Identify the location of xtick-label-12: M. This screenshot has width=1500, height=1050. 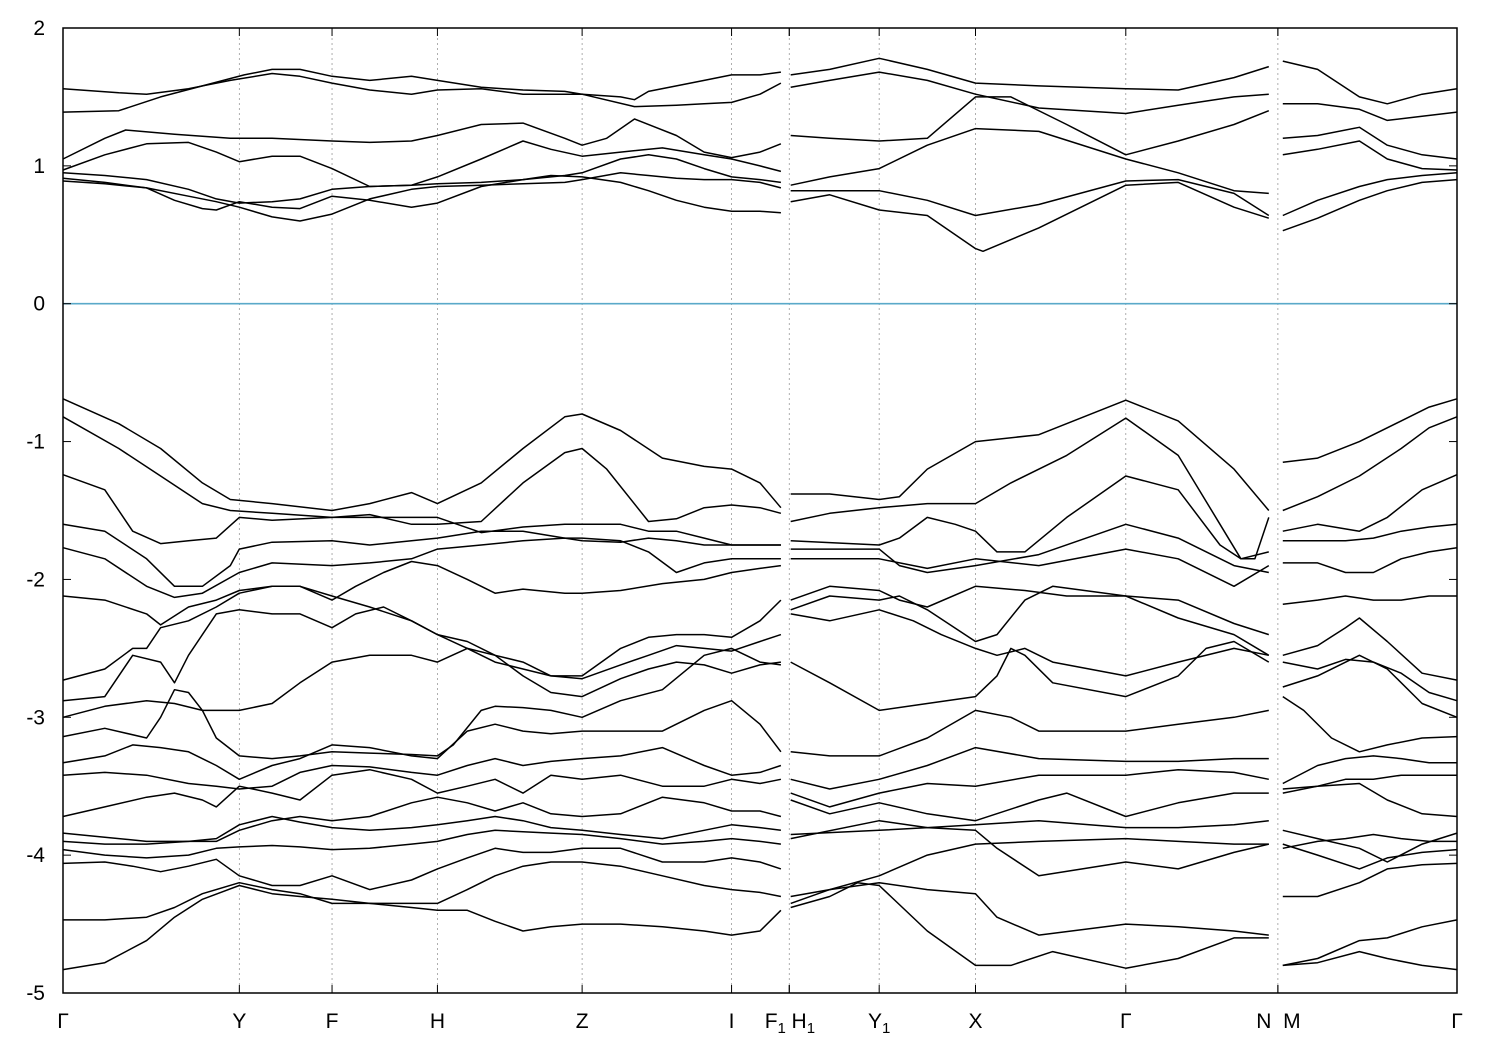
(1292, 1021).